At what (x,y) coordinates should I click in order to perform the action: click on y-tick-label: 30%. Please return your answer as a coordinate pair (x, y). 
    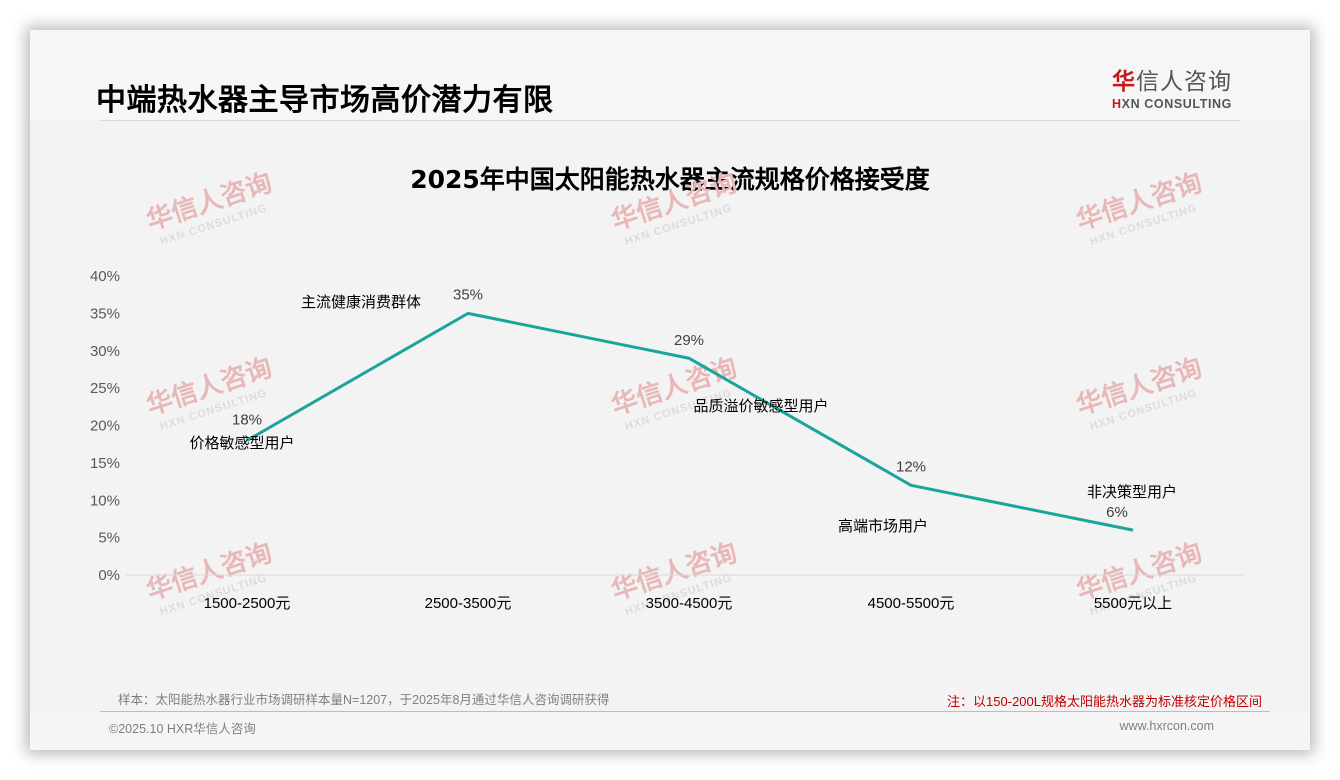
    Looking at the image, I should click on (105, 351).